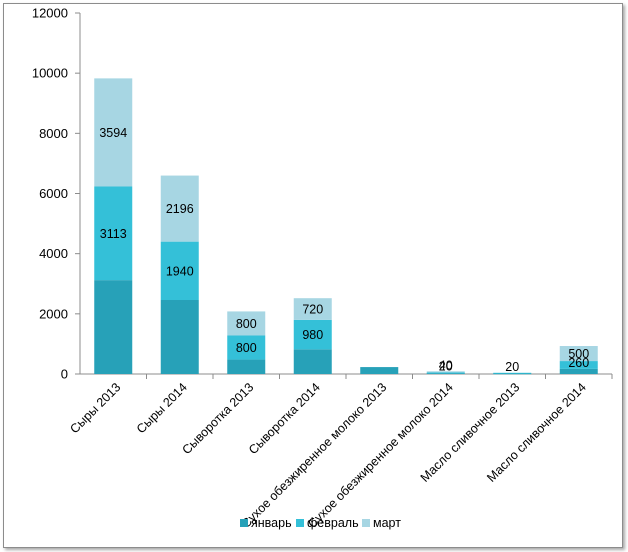  Describe the element at coordinates (53, 253) in the screenshot. I see `y-tick-label: 4000` at that location.